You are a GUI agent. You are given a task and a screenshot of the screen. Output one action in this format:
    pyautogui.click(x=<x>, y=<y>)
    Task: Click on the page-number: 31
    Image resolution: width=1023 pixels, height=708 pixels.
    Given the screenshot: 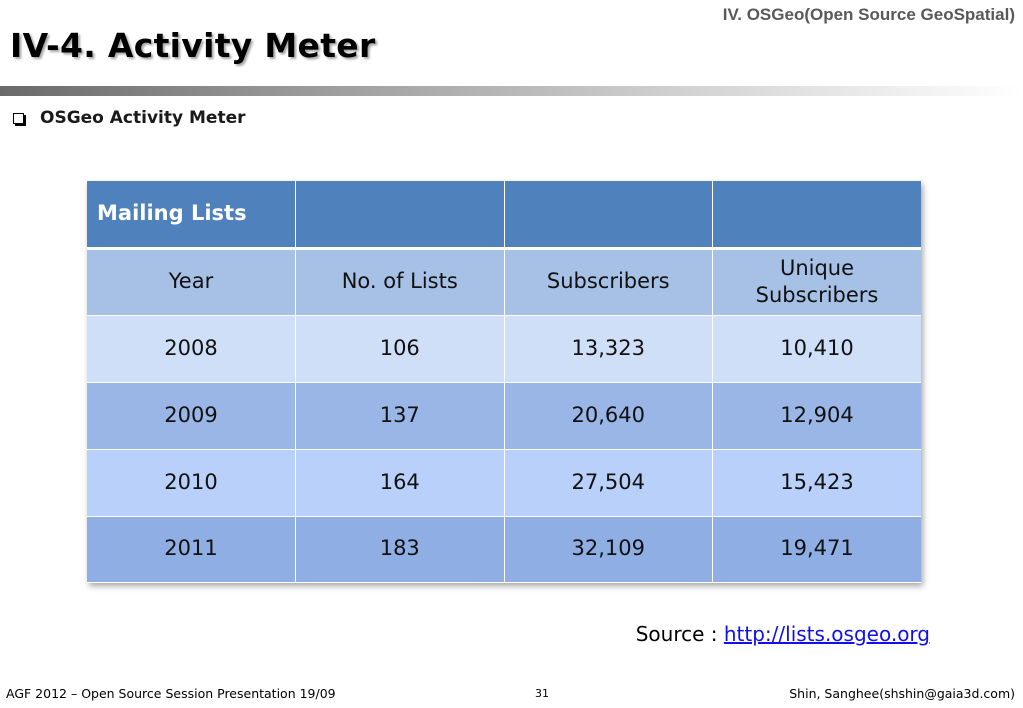 What is the action you would take?
    pyautogui.click(x=542, y=693)
    